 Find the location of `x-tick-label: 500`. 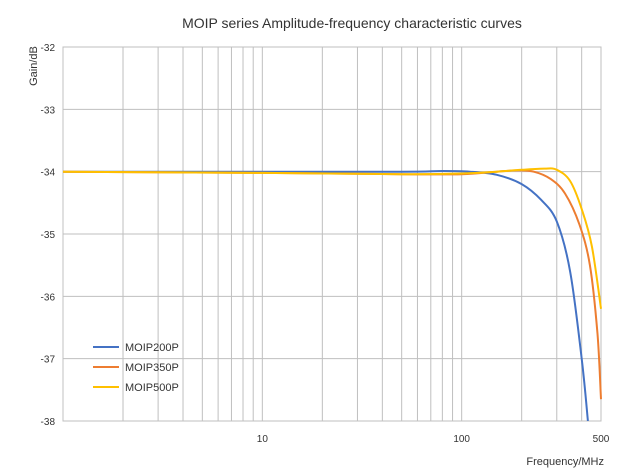

x-tick-label: 500 is located at coordinates (601, 439).